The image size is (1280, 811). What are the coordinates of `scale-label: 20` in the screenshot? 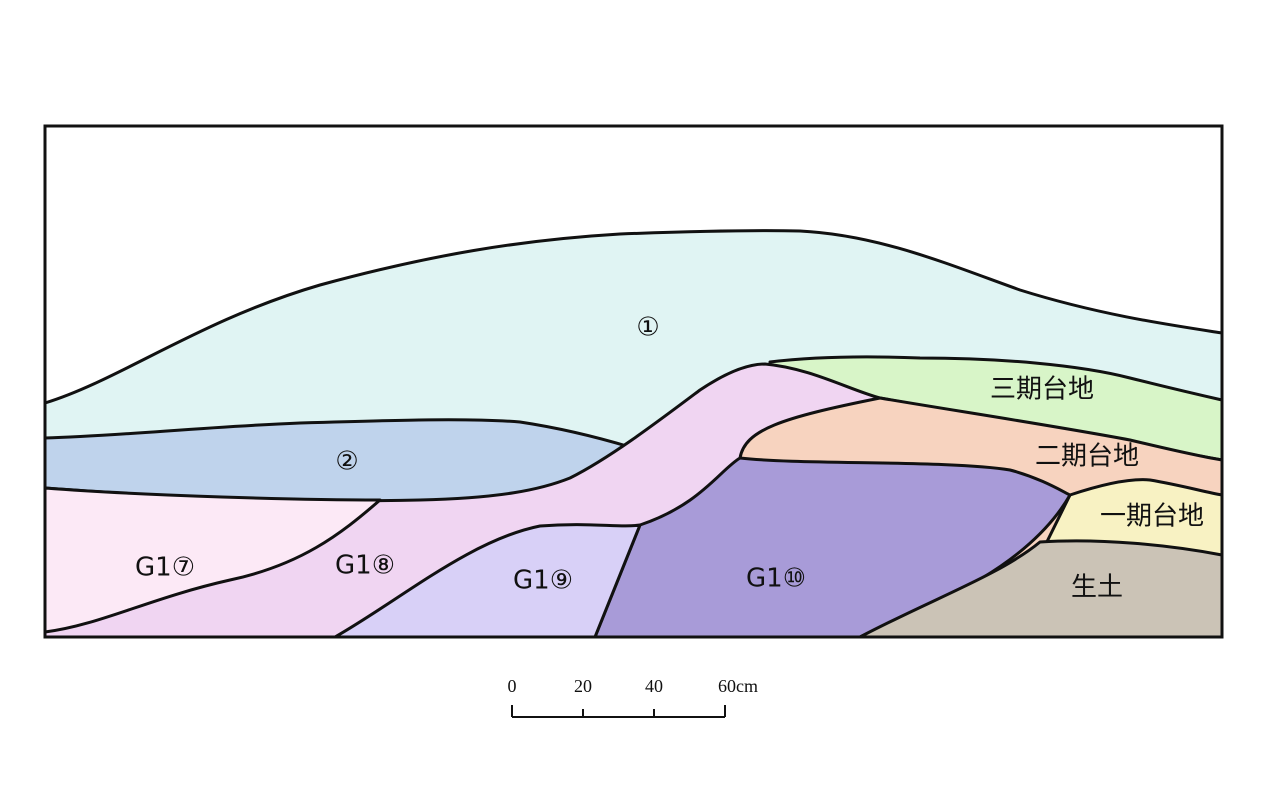 It's located at (583, 686).